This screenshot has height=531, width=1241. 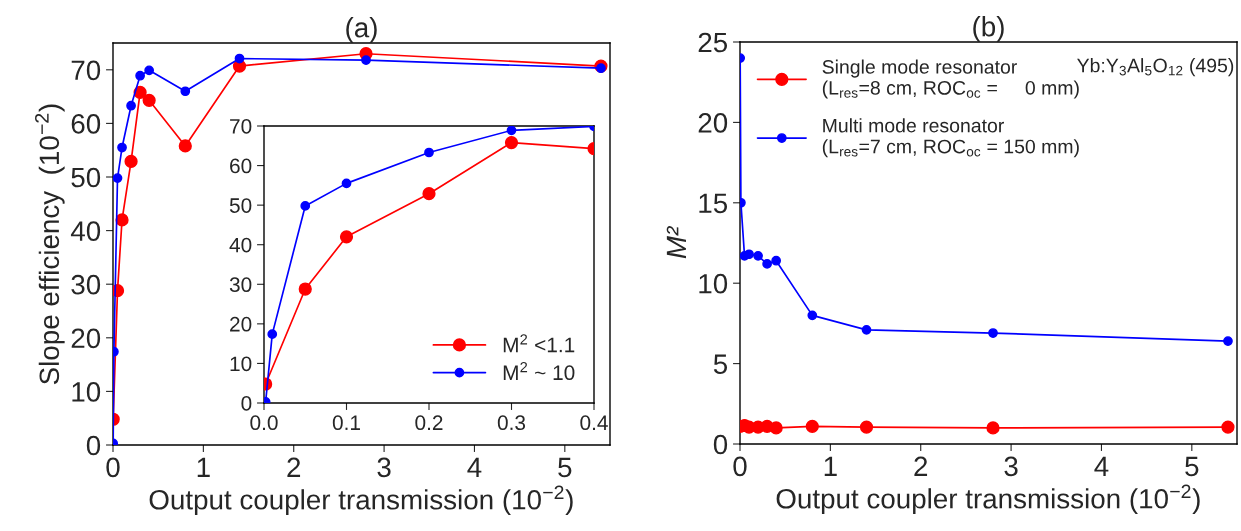 I want to click on x-tick-label: 0.2, so click(x=429, y=423).